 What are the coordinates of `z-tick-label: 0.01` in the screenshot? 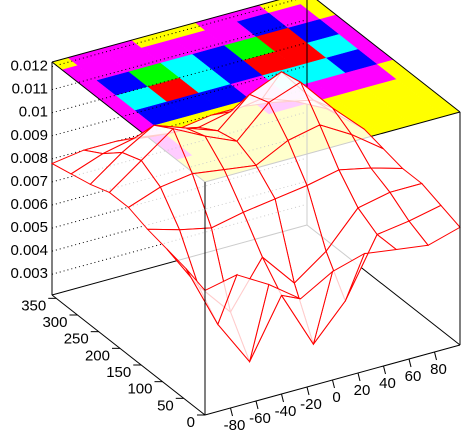 It's located at (33, 112).